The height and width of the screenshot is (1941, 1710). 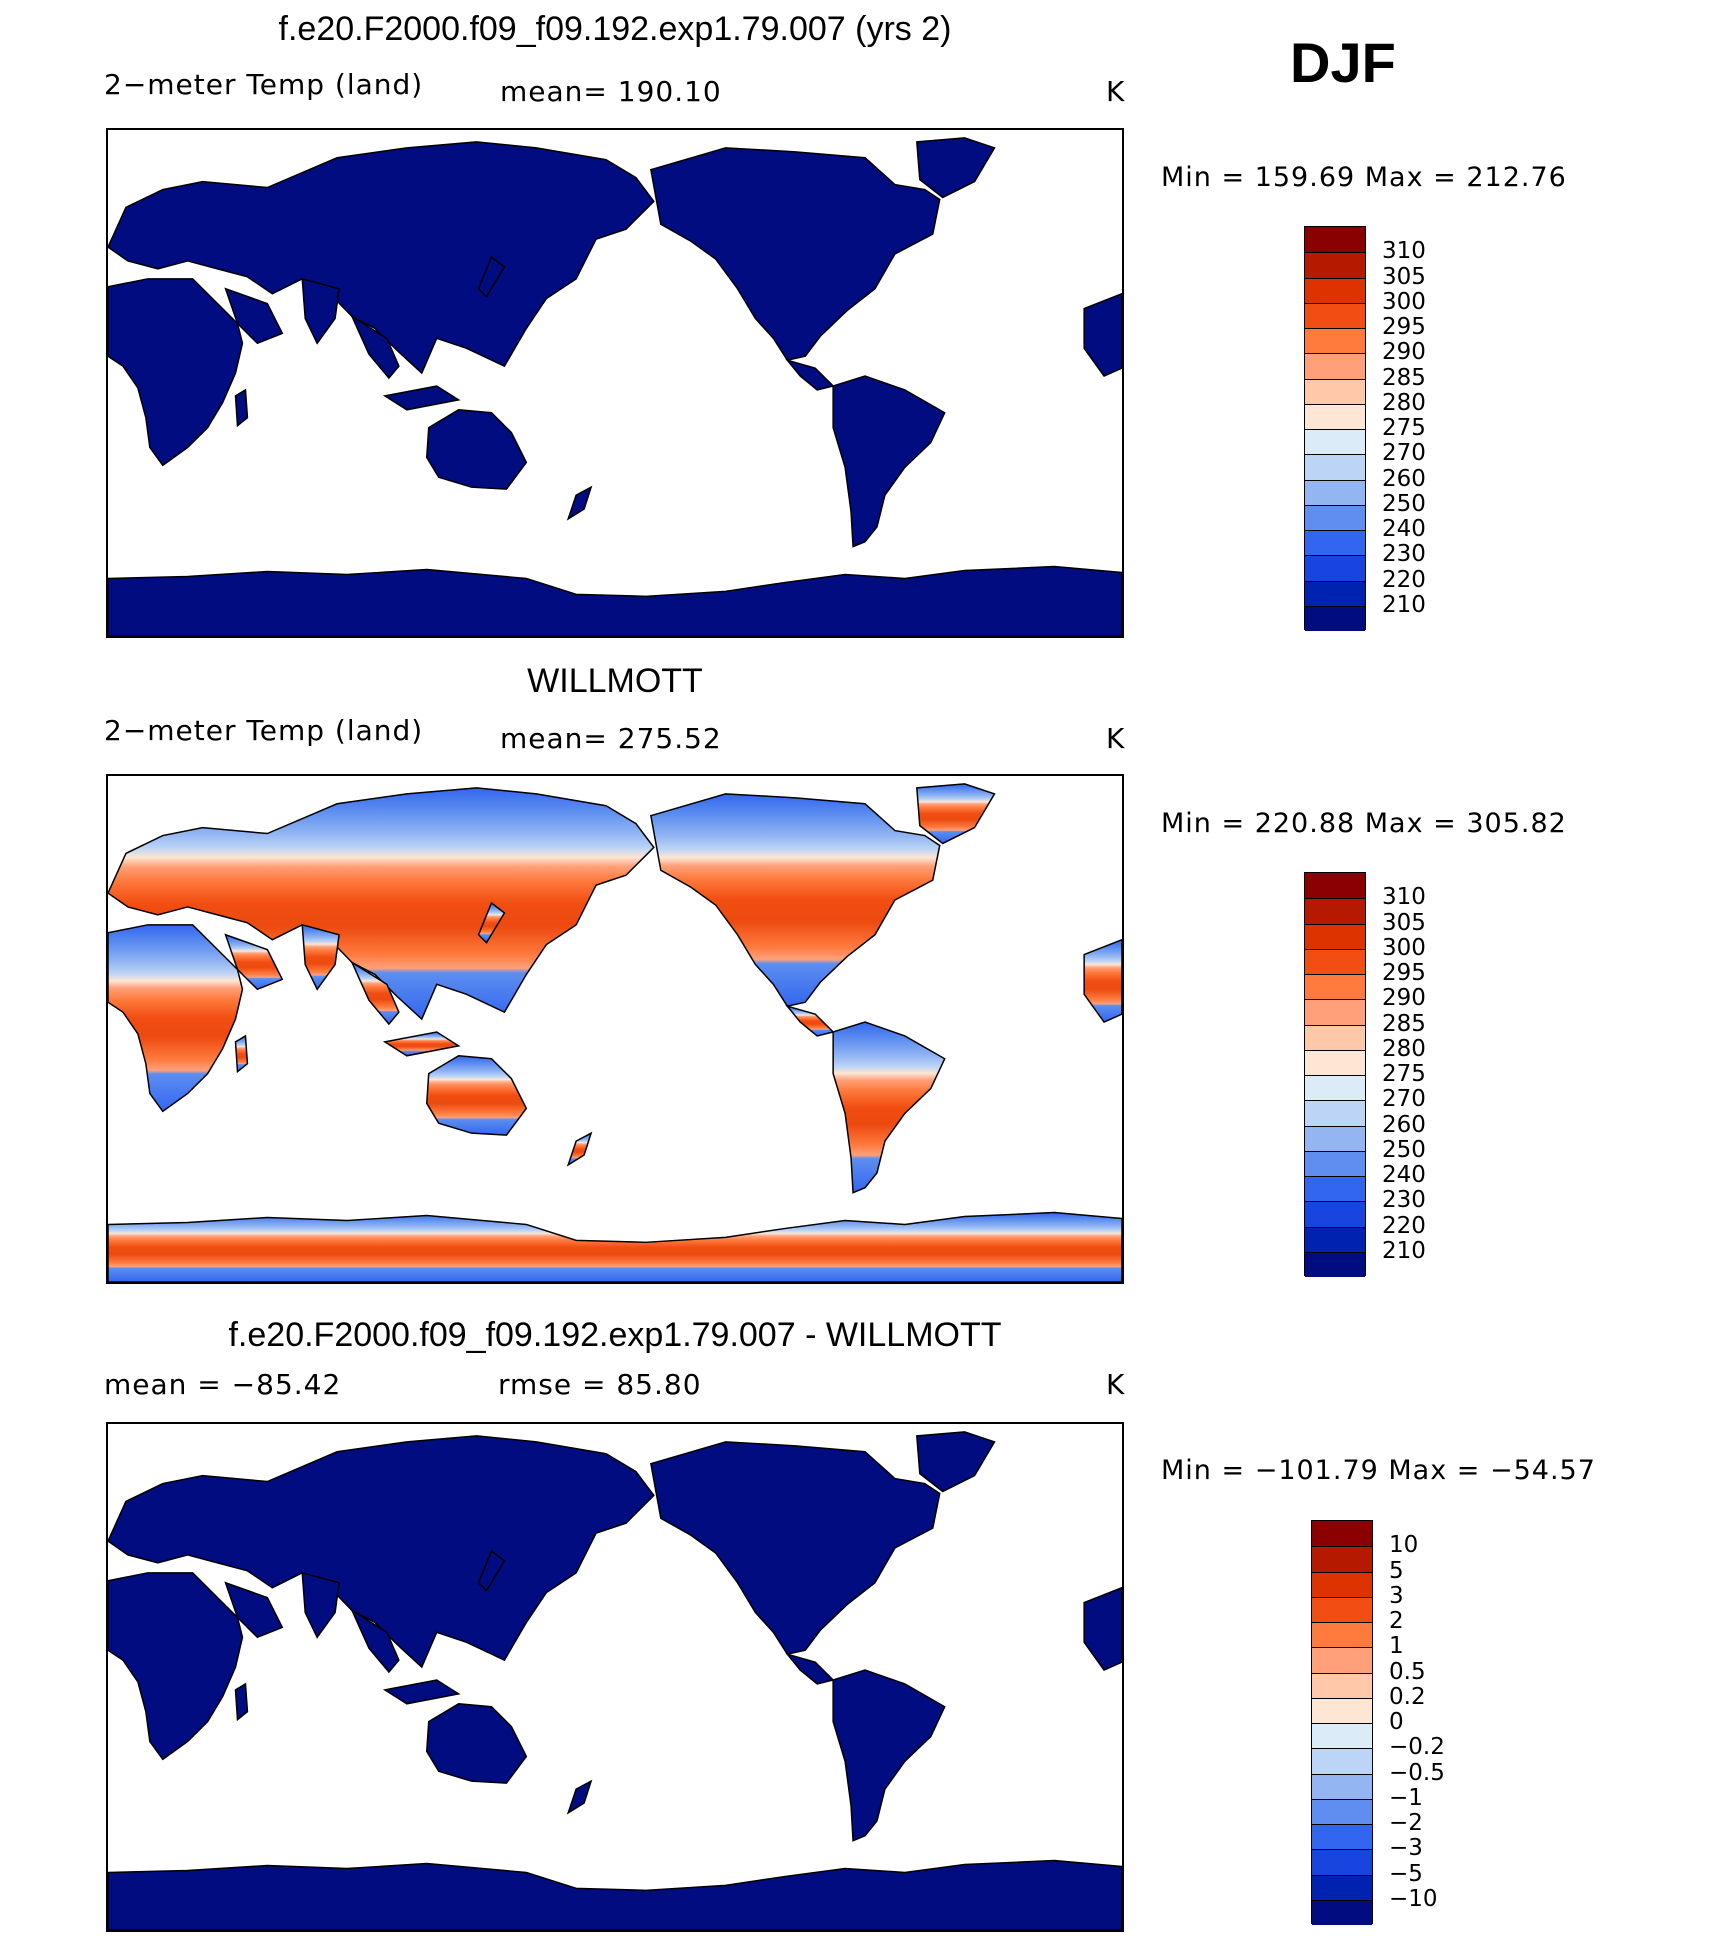 I want to click on colorbar-label: 300, so click(x=1404, y=301).